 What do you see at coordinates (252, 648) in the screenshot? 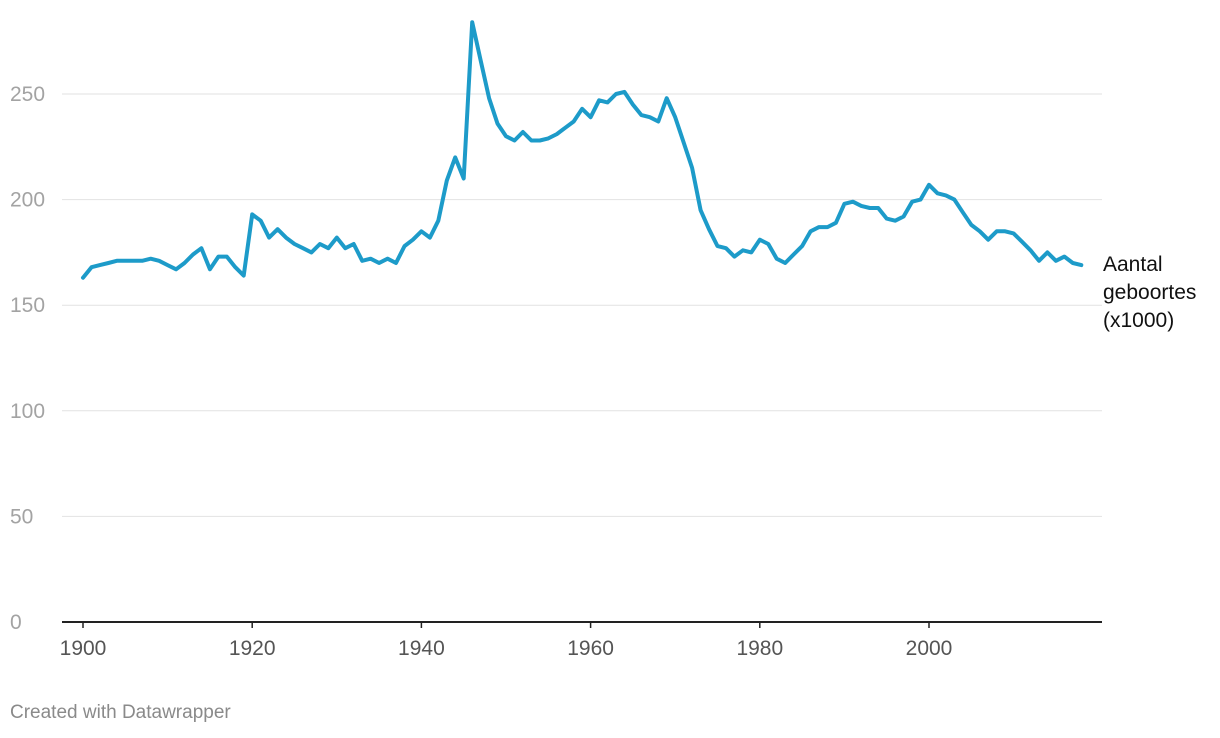
I see `x-tick-label: 1920` at bounding box center [252, 648].